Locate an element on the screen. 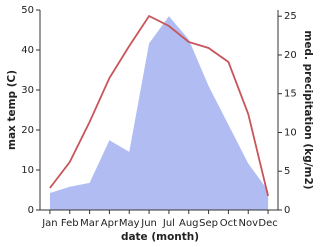  x-tick-label: May is located at coordinates (129, 223).